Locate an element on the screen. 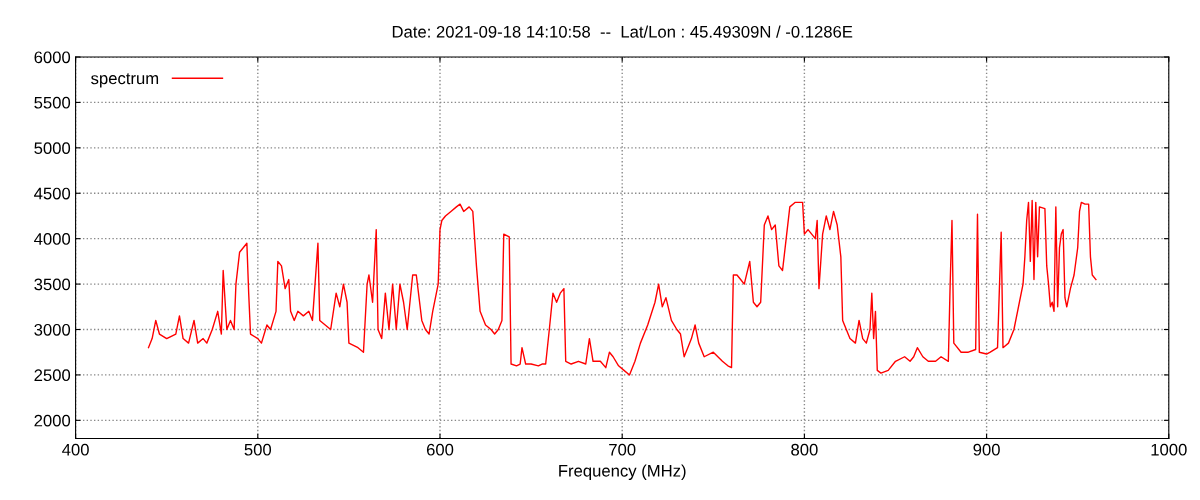 This screenshot has width=1200, height=500. y-tick-label: 6000 is located at coordinates (52, 57).